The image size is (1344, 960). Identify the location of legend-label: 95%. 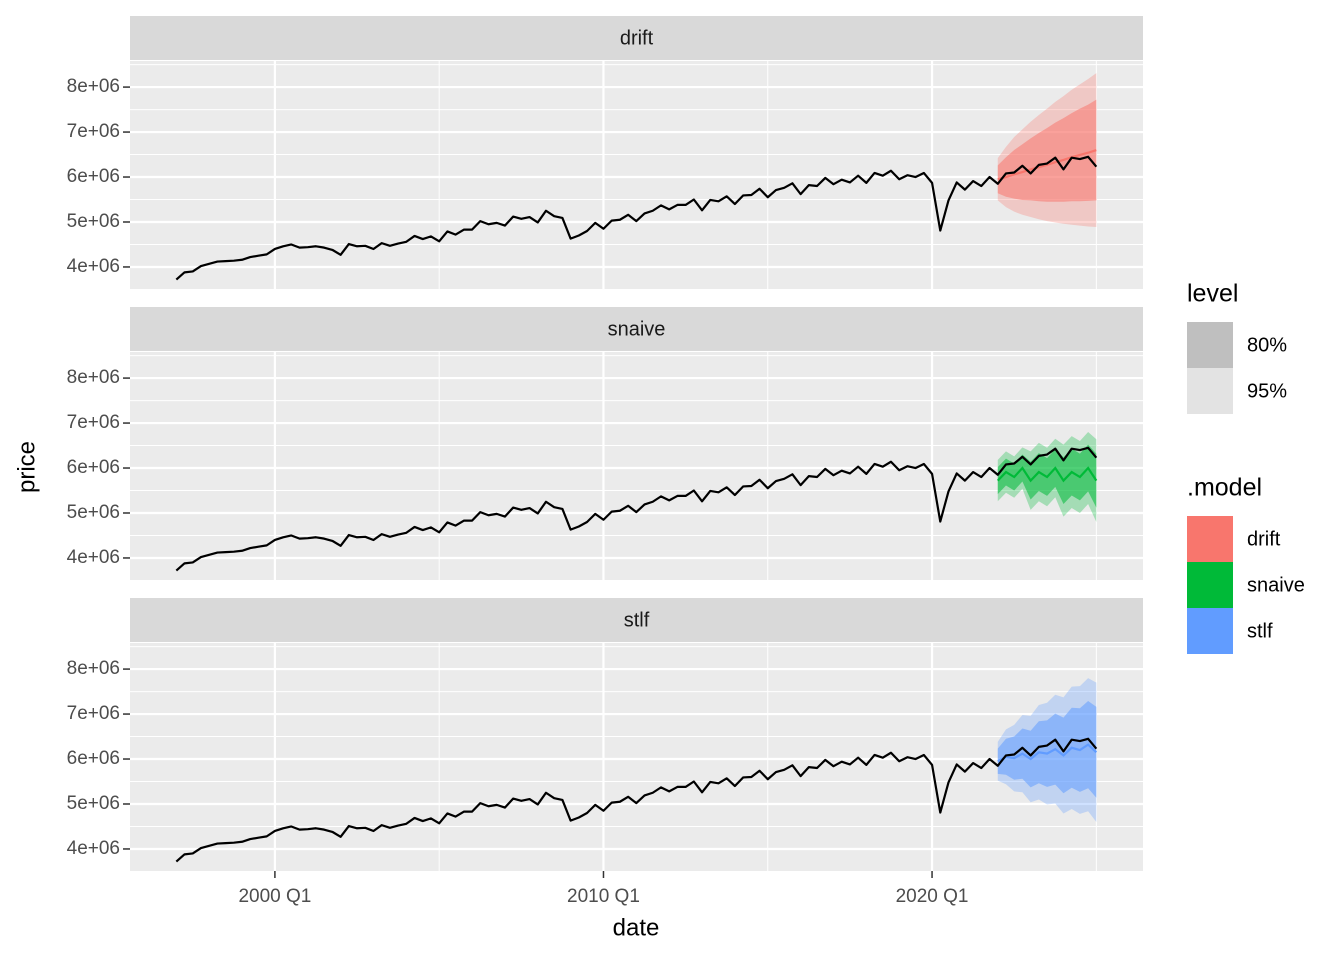
(1267, 391).